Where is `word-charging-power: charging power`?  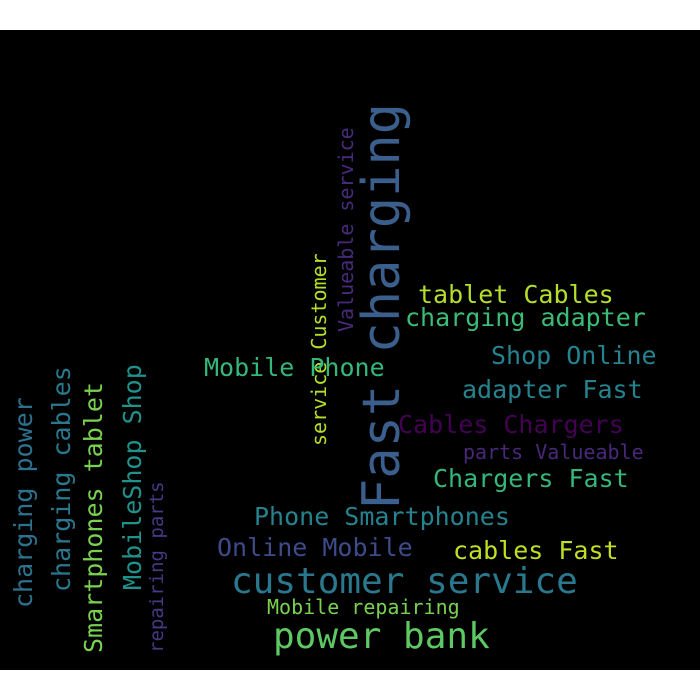
word-charging-power: charging power is located at coordinates (23, 502).